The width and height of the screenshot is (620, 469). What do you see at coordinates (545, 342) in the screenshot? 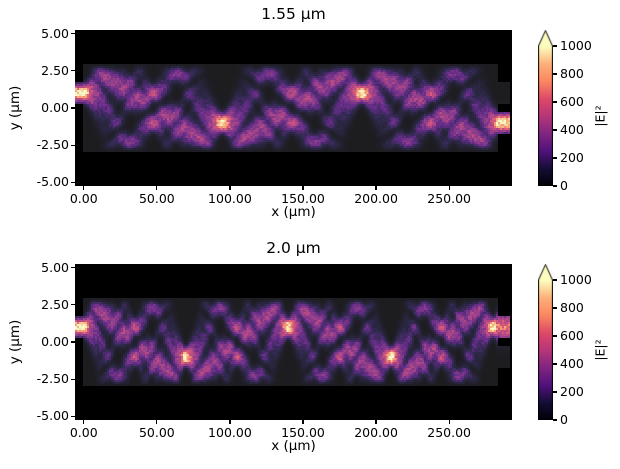
I see `colorbar-2000nm` at bounding box center [545, 342].